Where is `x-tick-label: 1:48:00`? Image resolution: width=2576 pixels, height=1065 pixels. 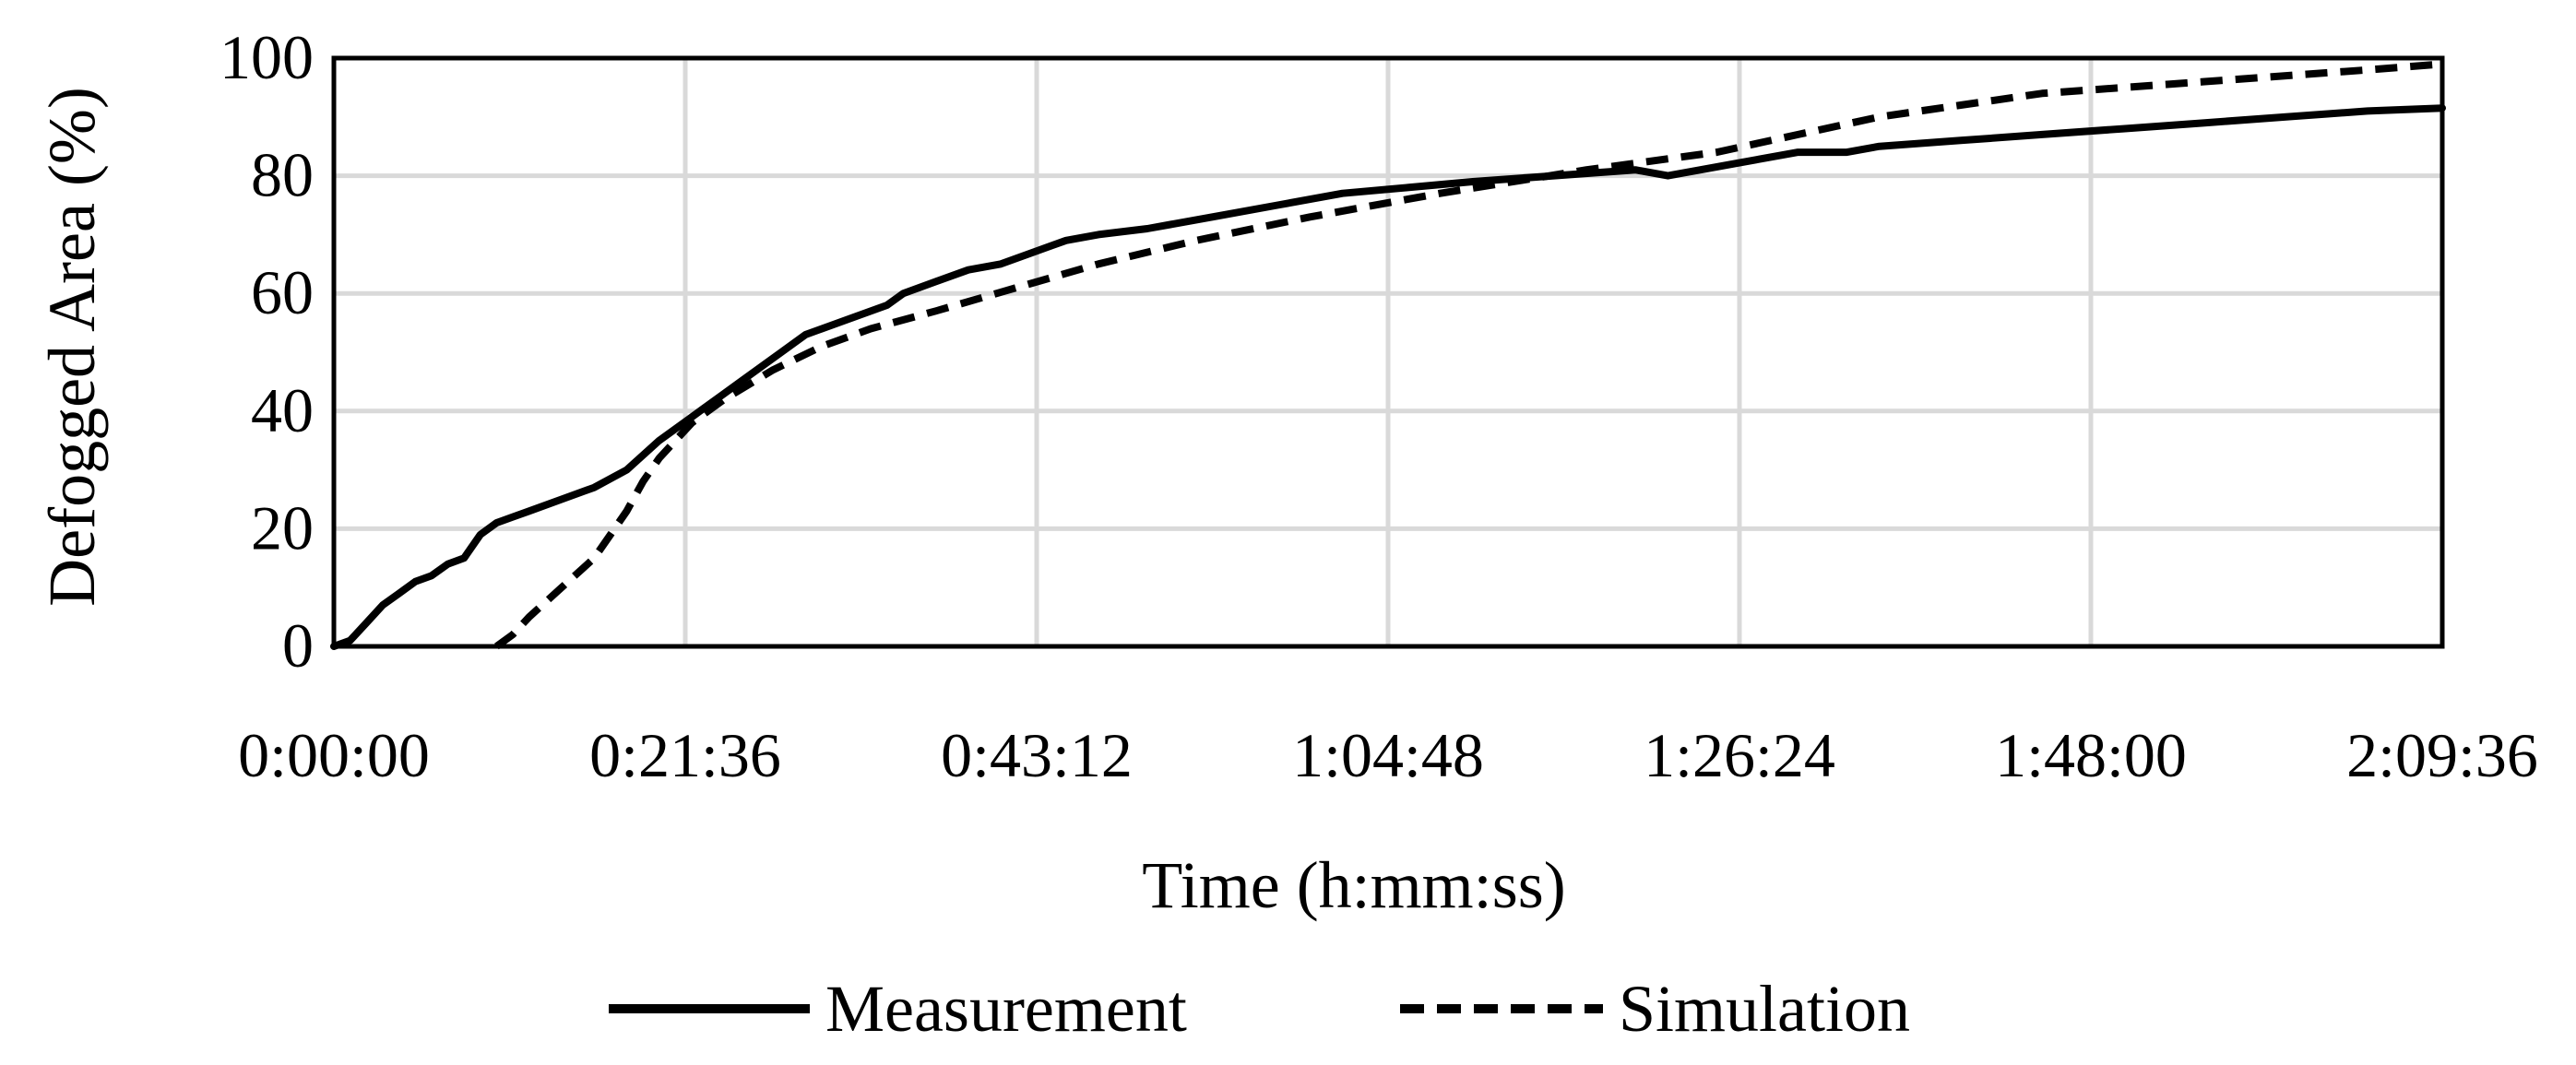
x-tick-label: 1:48:00 is located at coordinates (2091, 755).